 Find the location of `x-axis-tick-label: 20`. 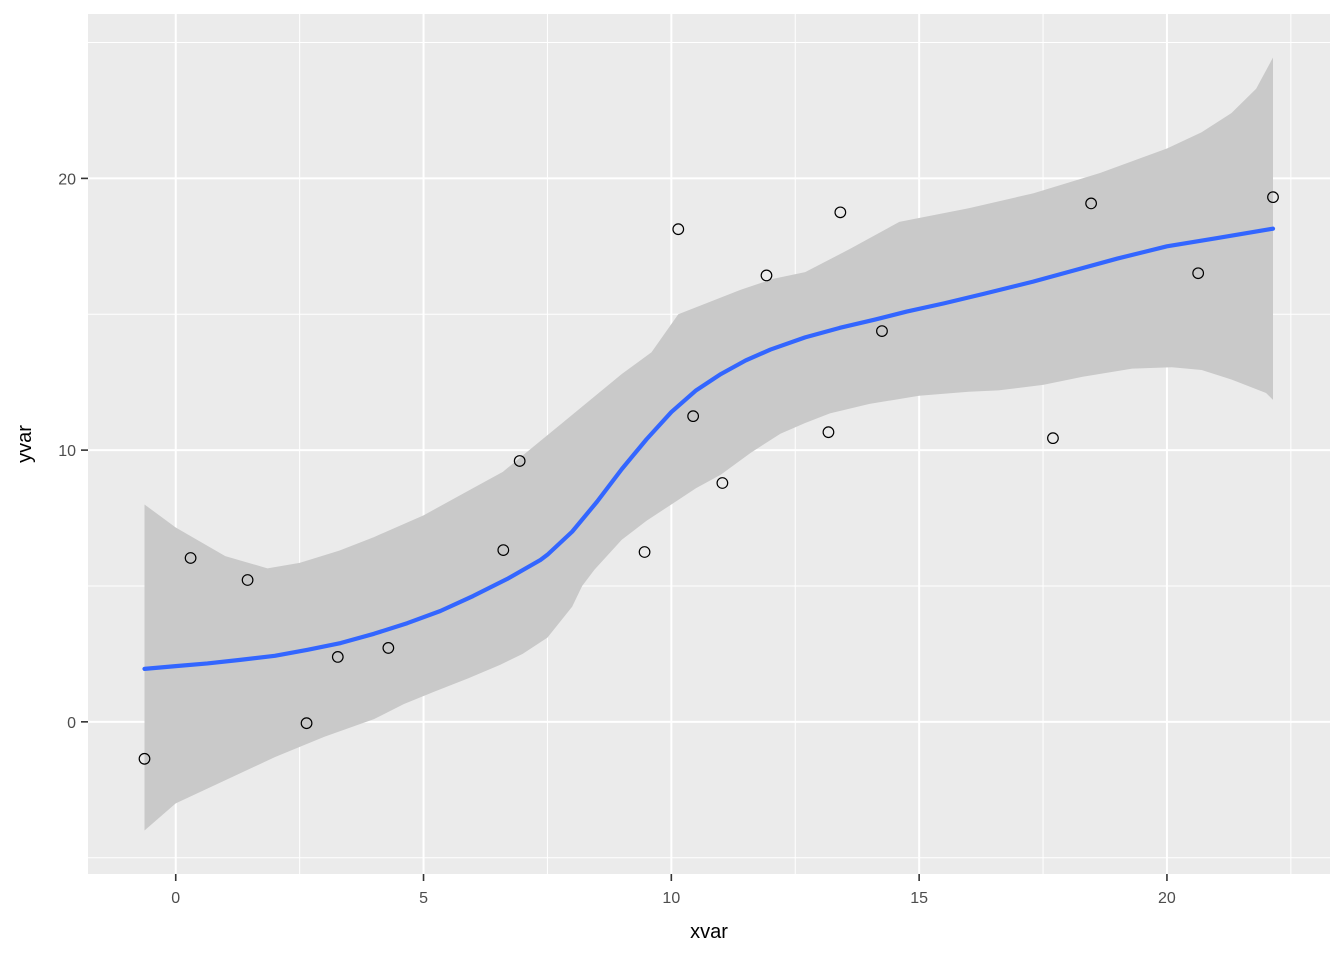

x-axis-tick-label: 20 is located at coordinates (1167, 898).